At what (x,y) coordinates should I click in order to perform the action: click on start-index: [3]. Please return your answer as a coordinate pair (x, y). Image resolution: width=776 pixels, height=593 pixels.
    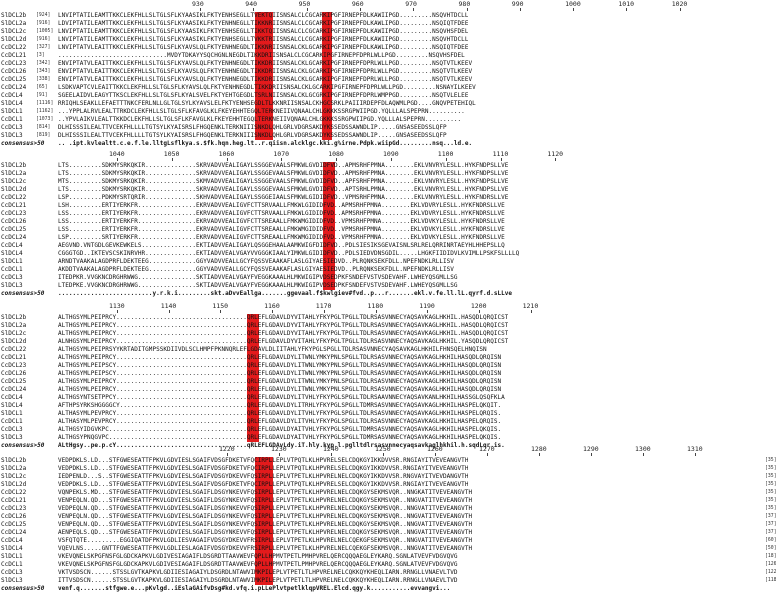
    Looking at the image, I should click on (40, 55).